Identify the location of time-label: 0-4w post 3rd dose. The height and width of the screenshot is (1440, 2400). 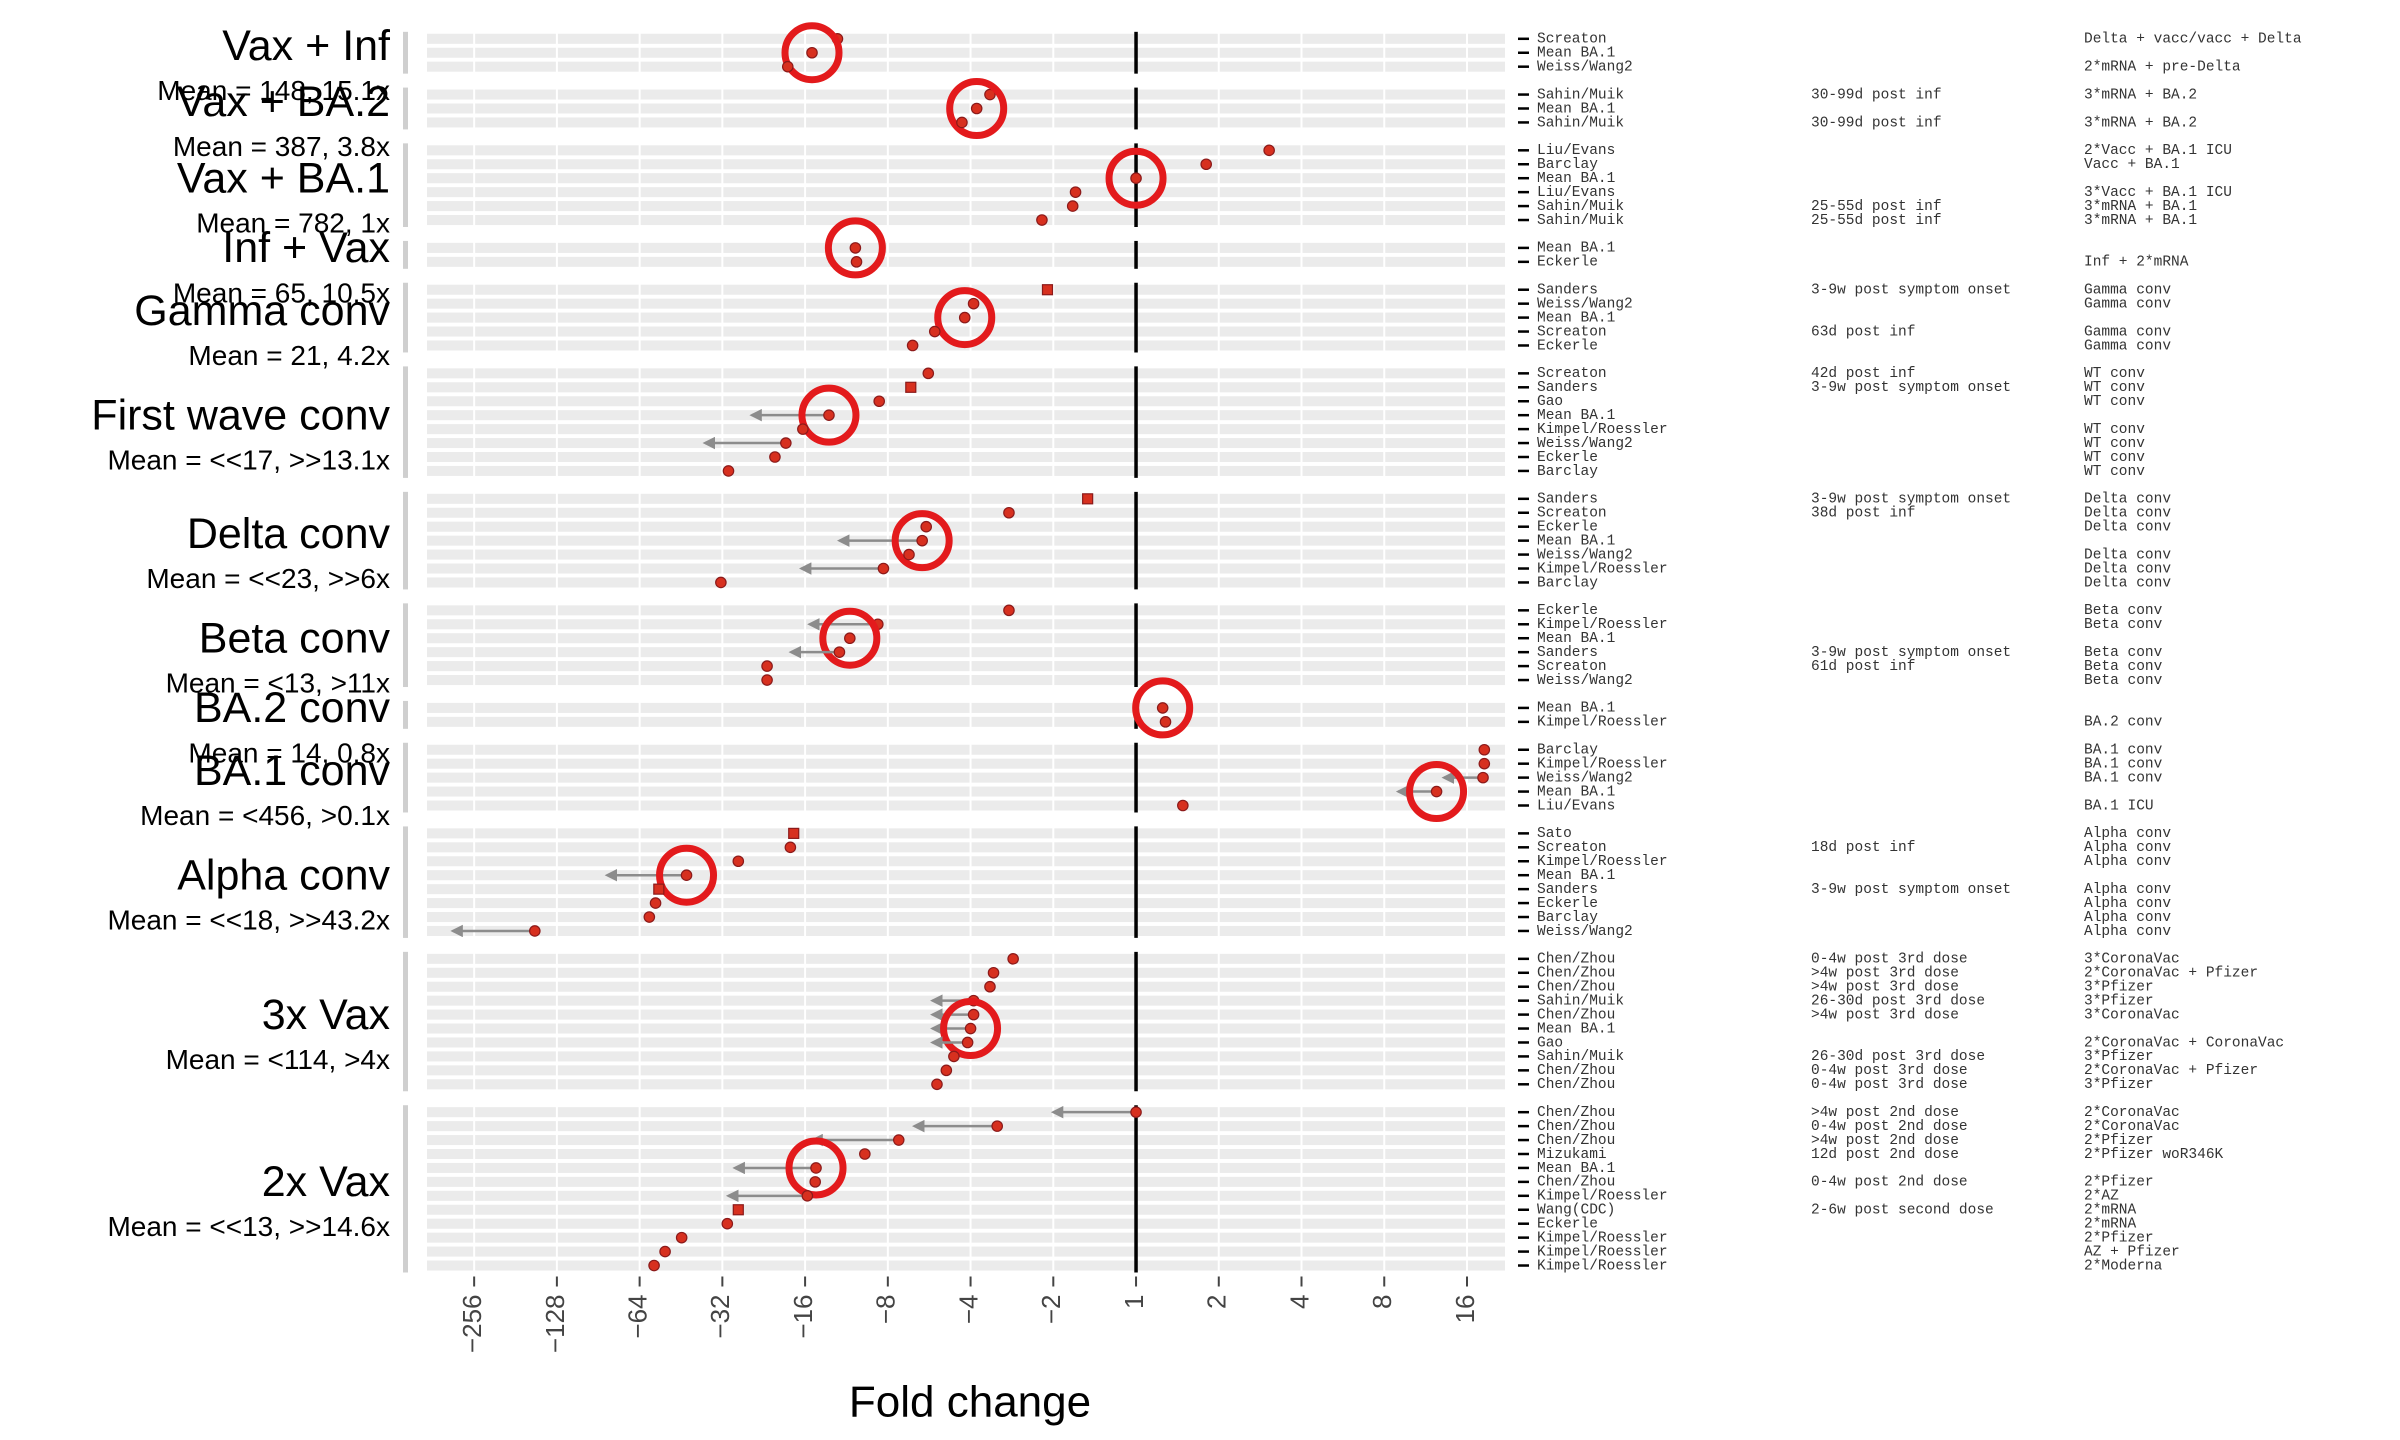
(1889, 960).